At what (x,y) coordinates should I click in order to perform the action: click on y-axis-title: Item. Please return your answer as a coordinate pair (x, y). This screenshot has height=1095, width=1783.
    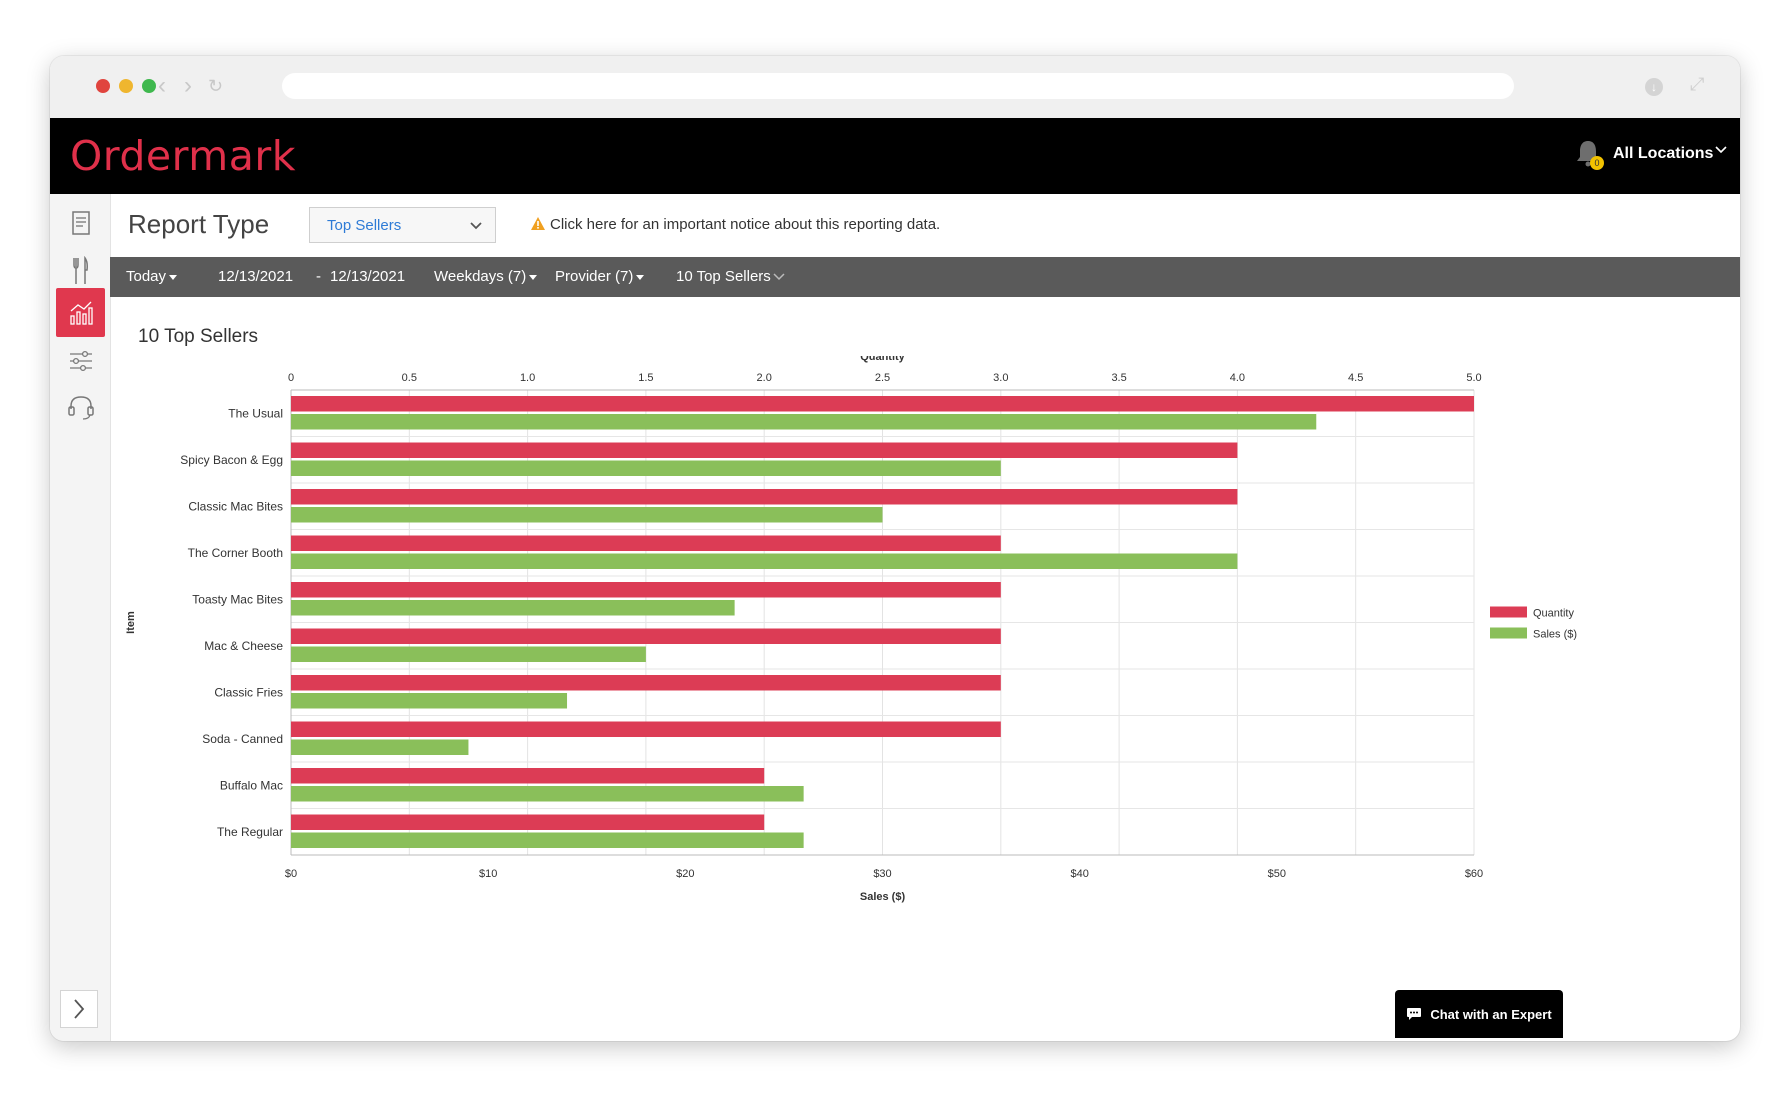
    Looking at the image, I should click on (131, 622).